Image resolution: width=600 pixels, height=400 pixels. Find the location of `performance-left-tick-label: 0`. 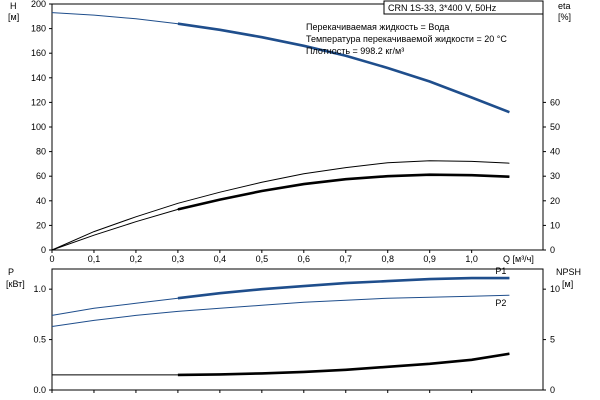

performance-left-tick-label: 0 is located at coordinates (43, 250).